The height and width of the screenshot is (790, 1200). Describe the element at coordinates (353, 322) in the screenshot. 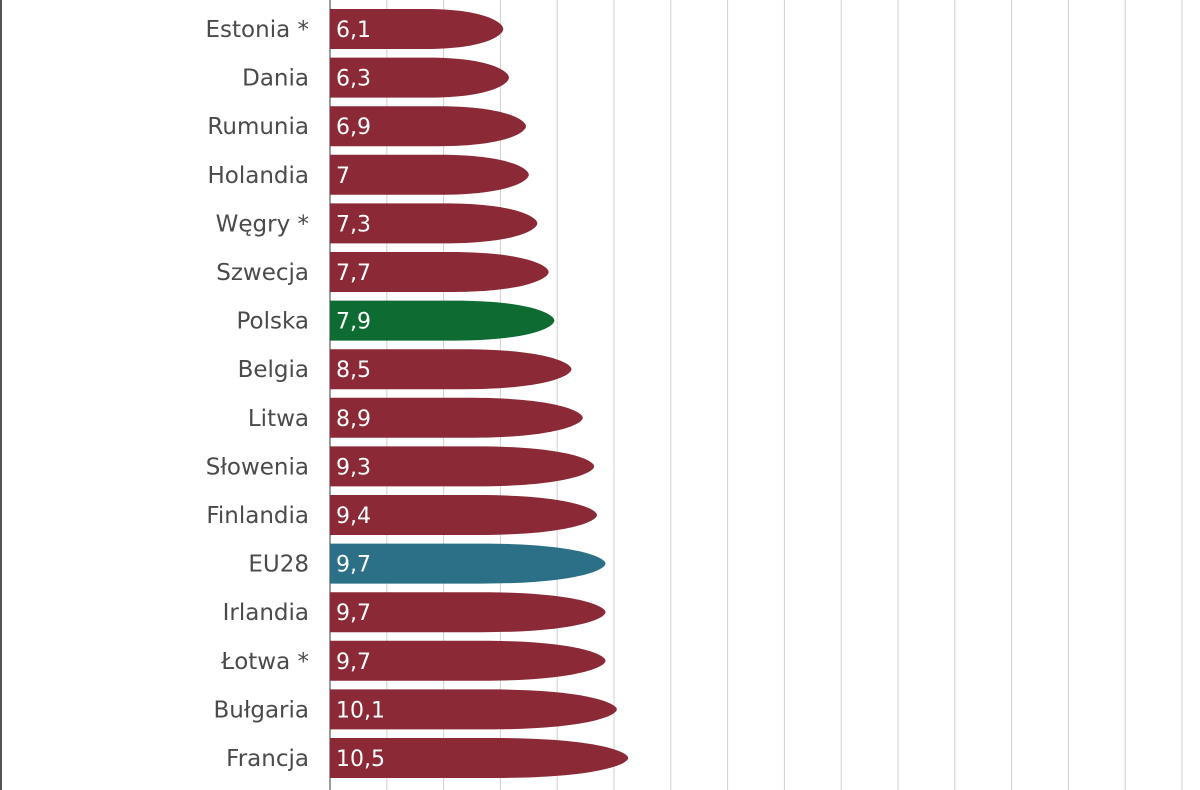

I see `value-label: 7,9` at that location.